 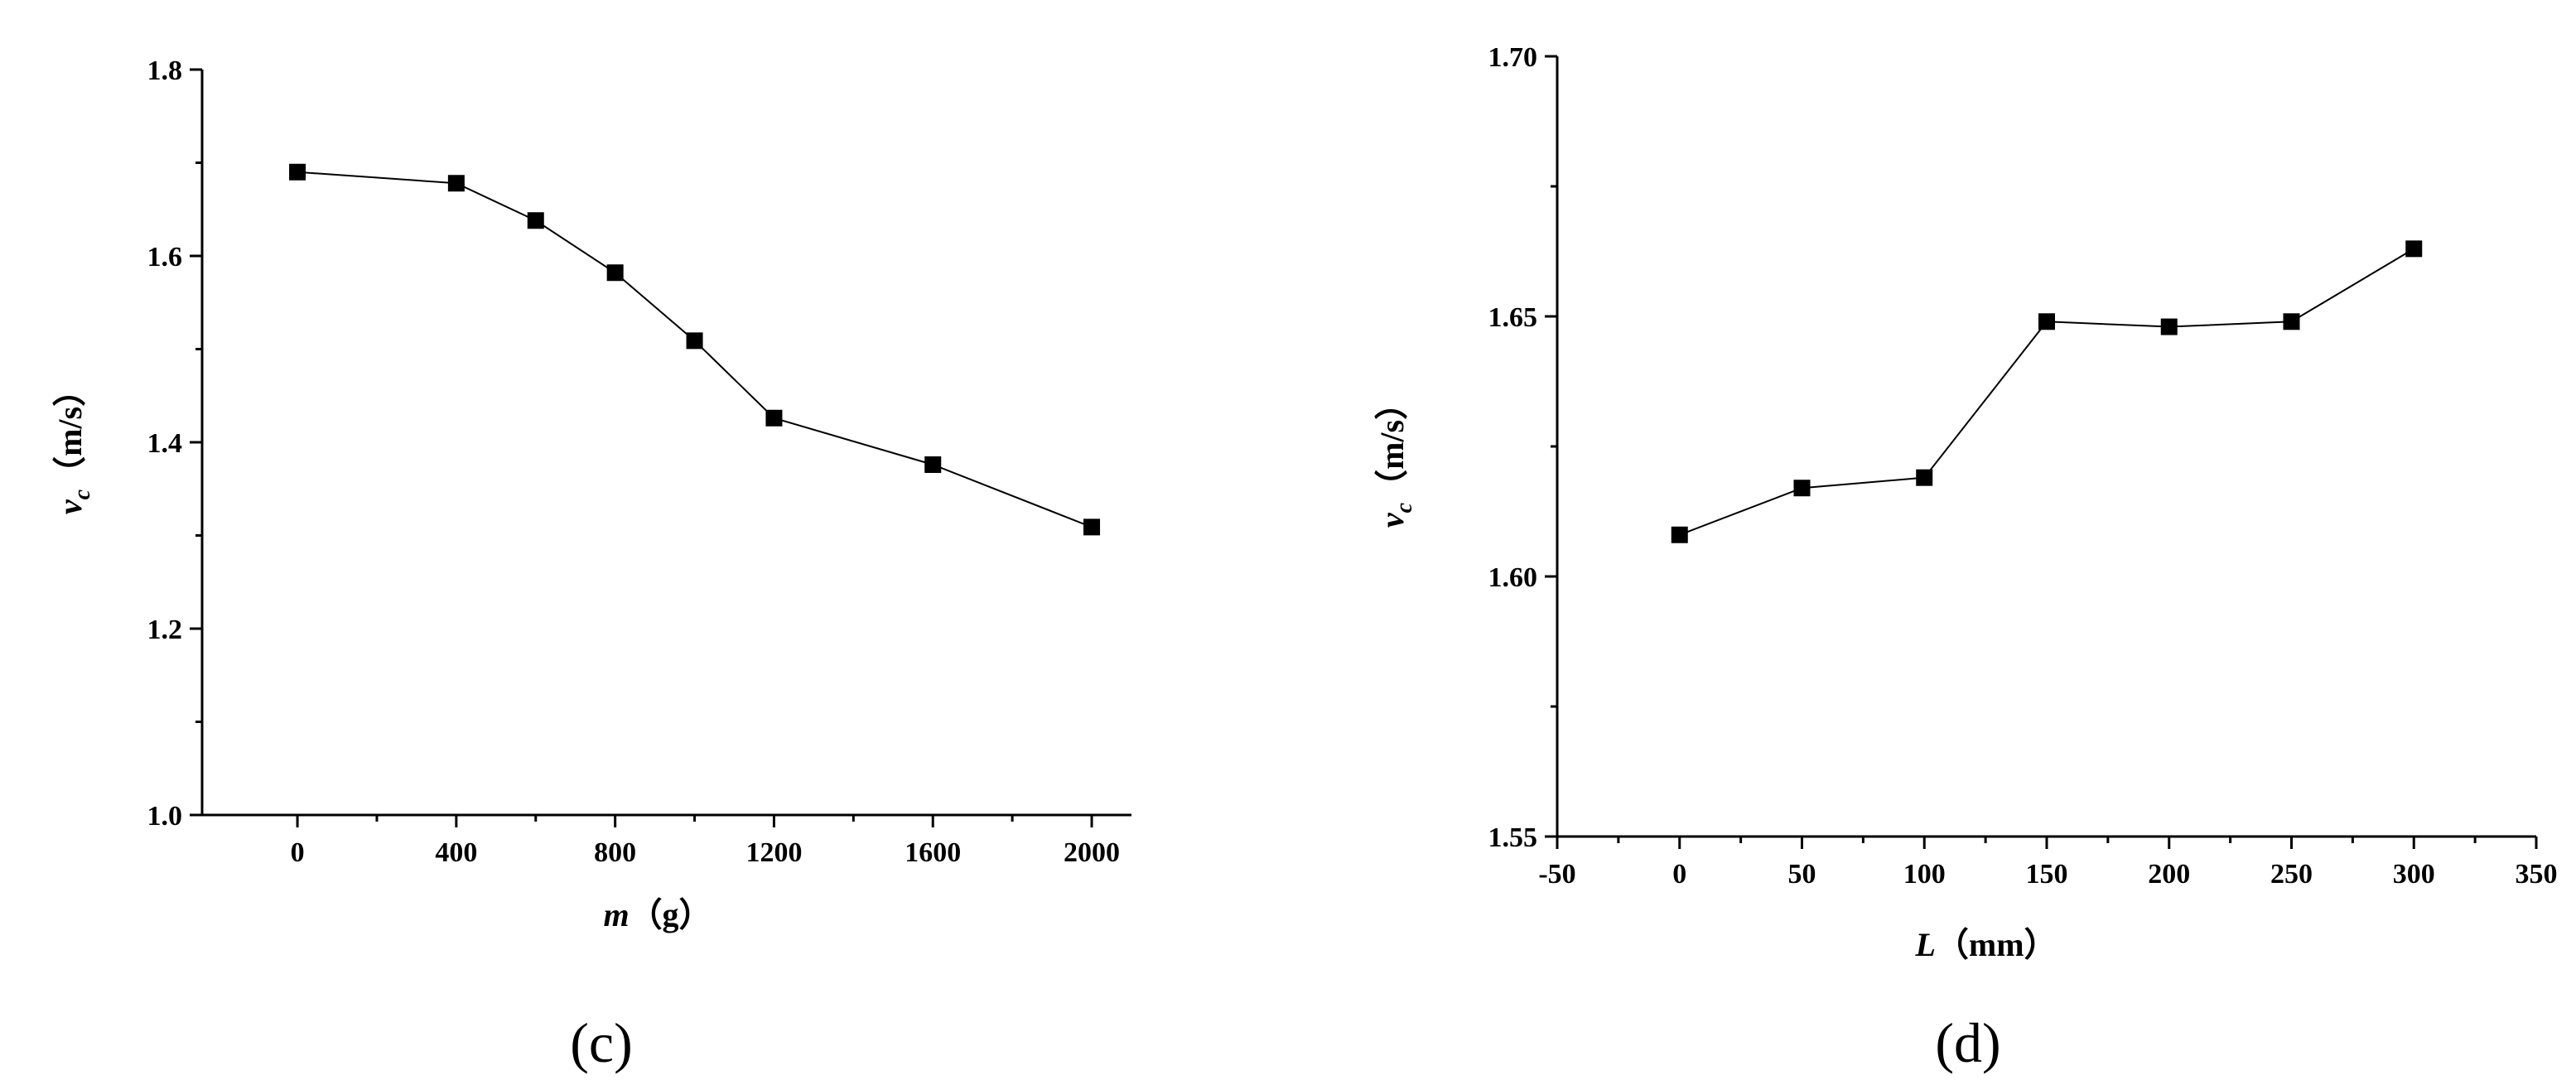 I want to click on x-tick-label: 100, so click(x=1924, y=874).